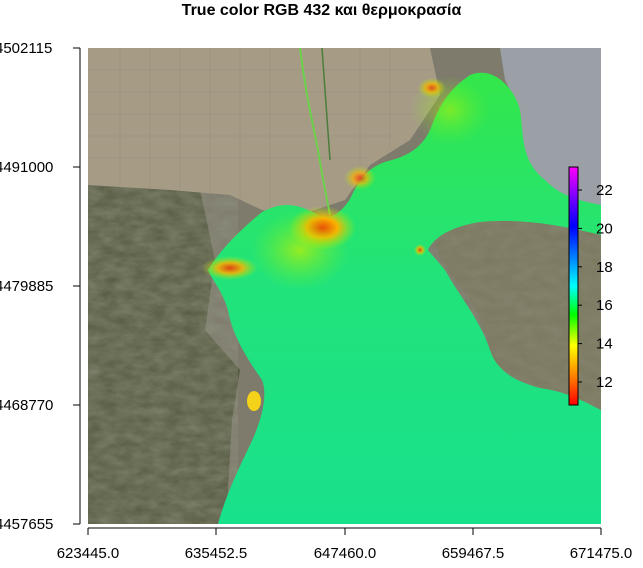 The width and height of the screenshot is (643, 568). What do you see at coordinates (604, 305) in the screenshot?
I see `legend-tick-label: 16` at bounding box center [604, 305].